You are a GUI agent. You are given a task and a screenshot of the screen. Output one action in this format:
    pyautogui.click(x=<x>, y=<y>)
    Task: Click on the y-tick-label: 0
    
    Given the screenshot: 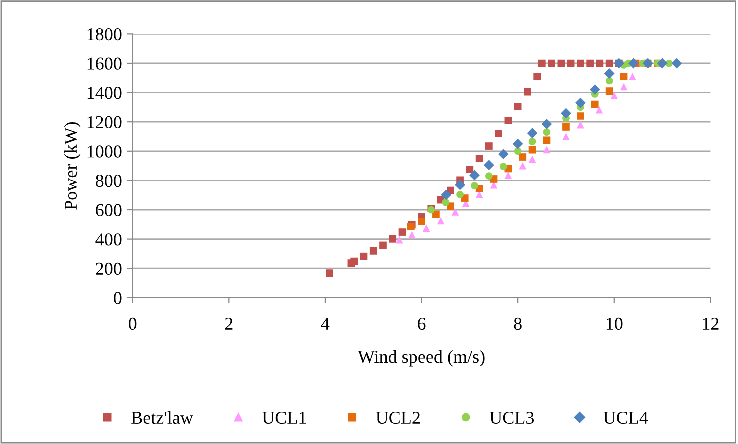 What is the action you would take?
    pyautogui.click(x=118, y=298)
    